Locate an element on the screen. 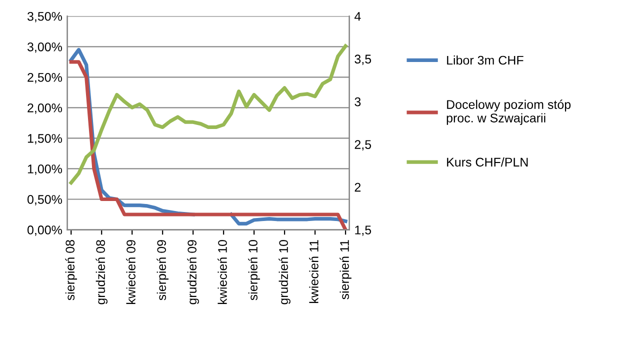 Image resolution: width=641 pixels, height=359 pixels. x-tick-label: kwiecień 09 is located at coordinates (131, 272).